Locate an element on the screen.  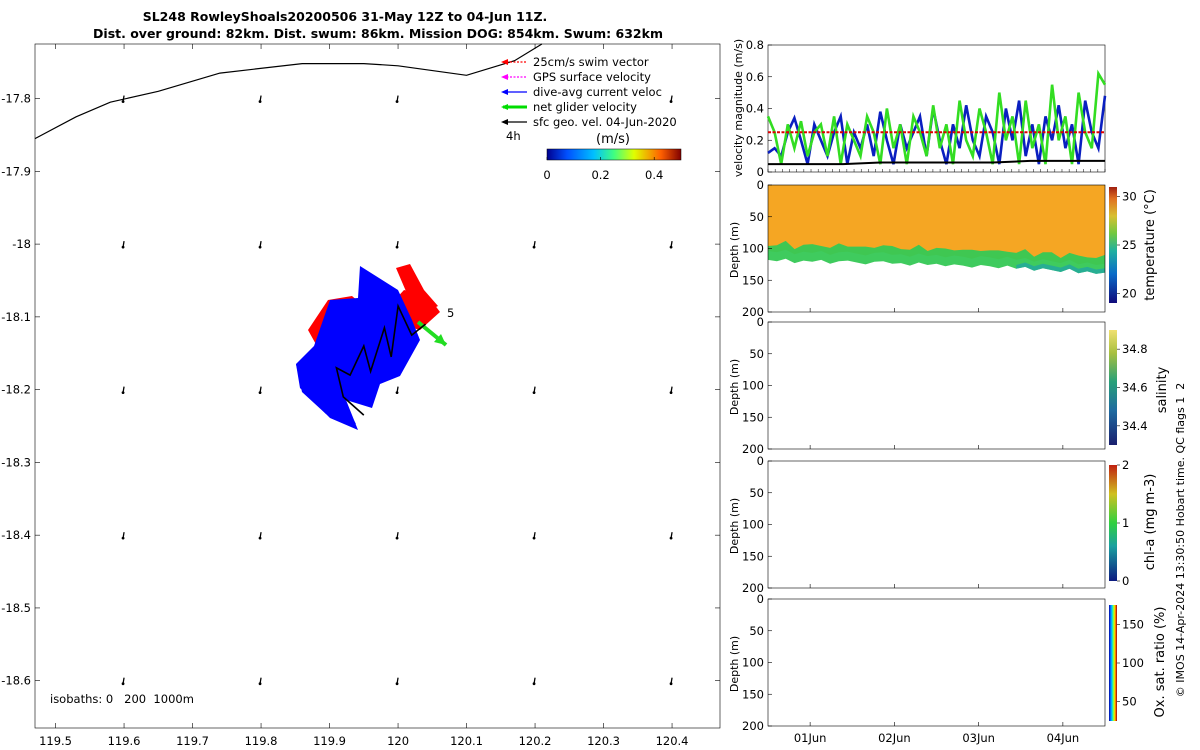
colorbar-tick-label: 1 is located at coordinates (1125, 523).